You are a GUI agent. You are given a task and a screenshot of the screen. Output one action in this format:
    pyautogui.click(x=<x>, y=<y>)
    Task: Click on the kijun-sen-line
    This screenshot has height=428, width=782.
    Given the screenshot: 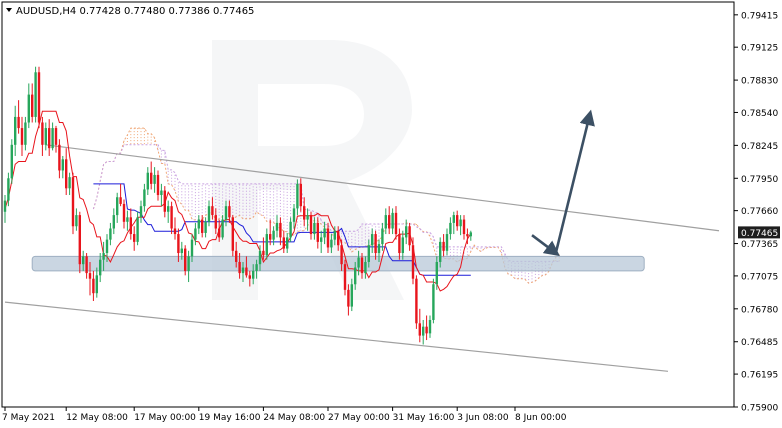 What is the action you would take?
    pyautogui.click(x=282, y=229)
    